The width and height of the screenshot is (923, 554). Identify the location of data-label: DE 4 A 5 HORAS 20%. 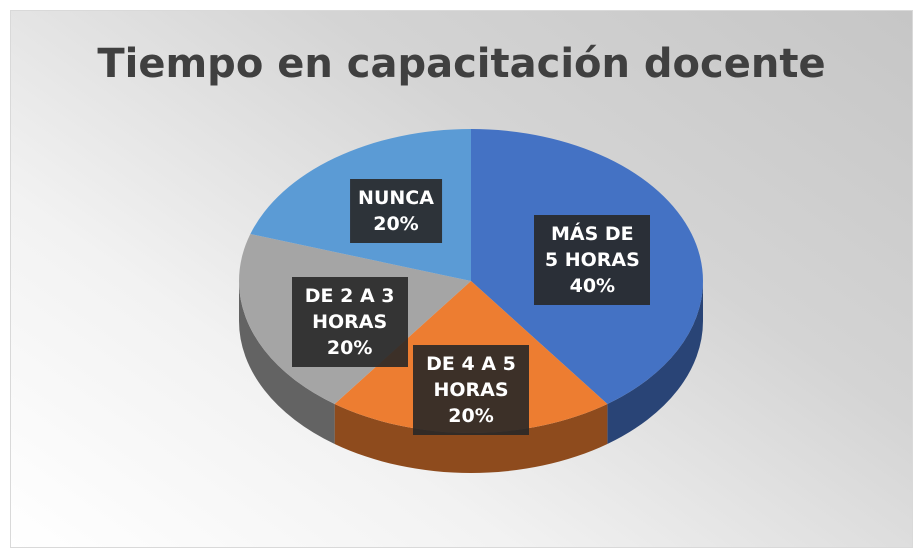
(471, 389).